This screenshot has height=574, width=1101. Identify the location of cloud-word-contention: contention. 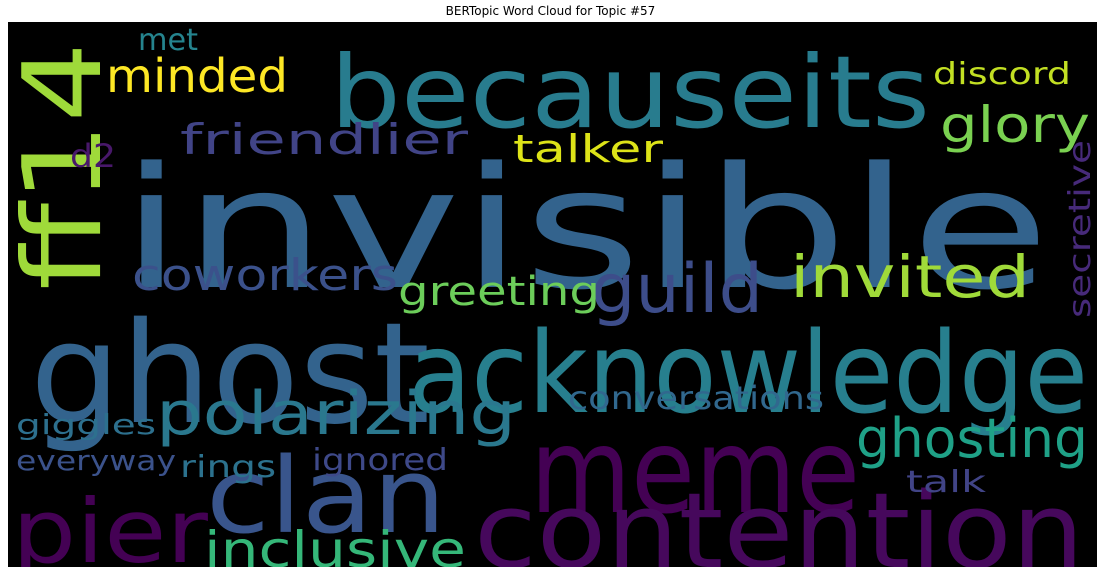
(779, 518).